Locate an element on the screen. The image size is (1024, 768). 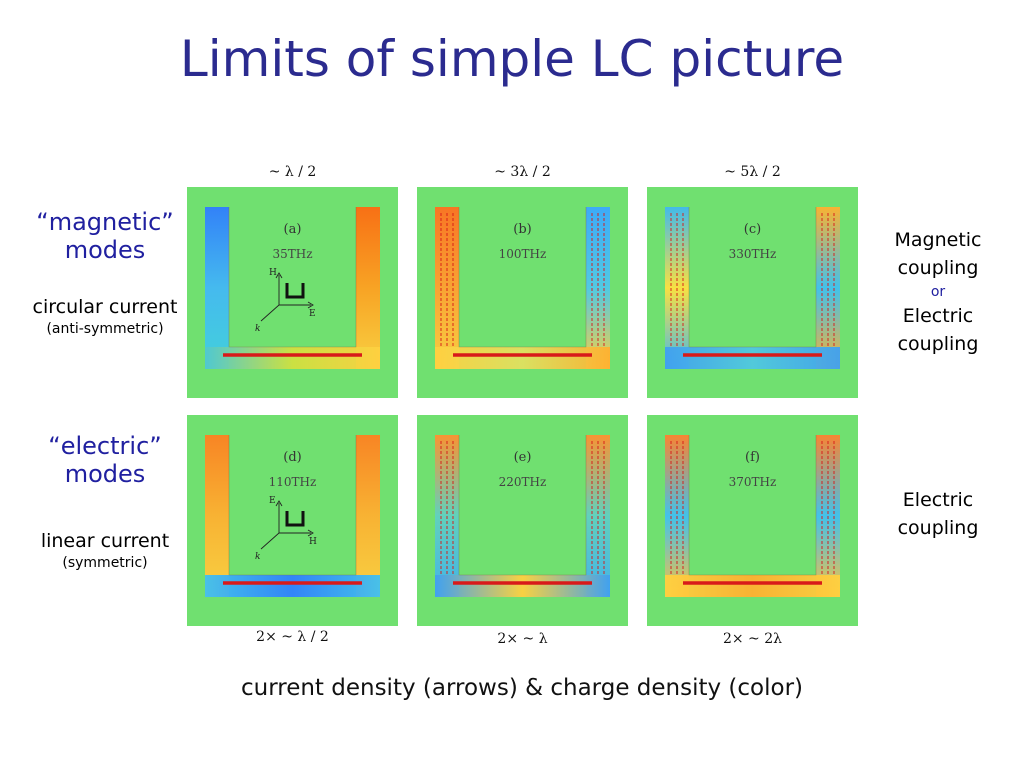
panel-f: (f) 370THz is located at coordinates (752, 520).